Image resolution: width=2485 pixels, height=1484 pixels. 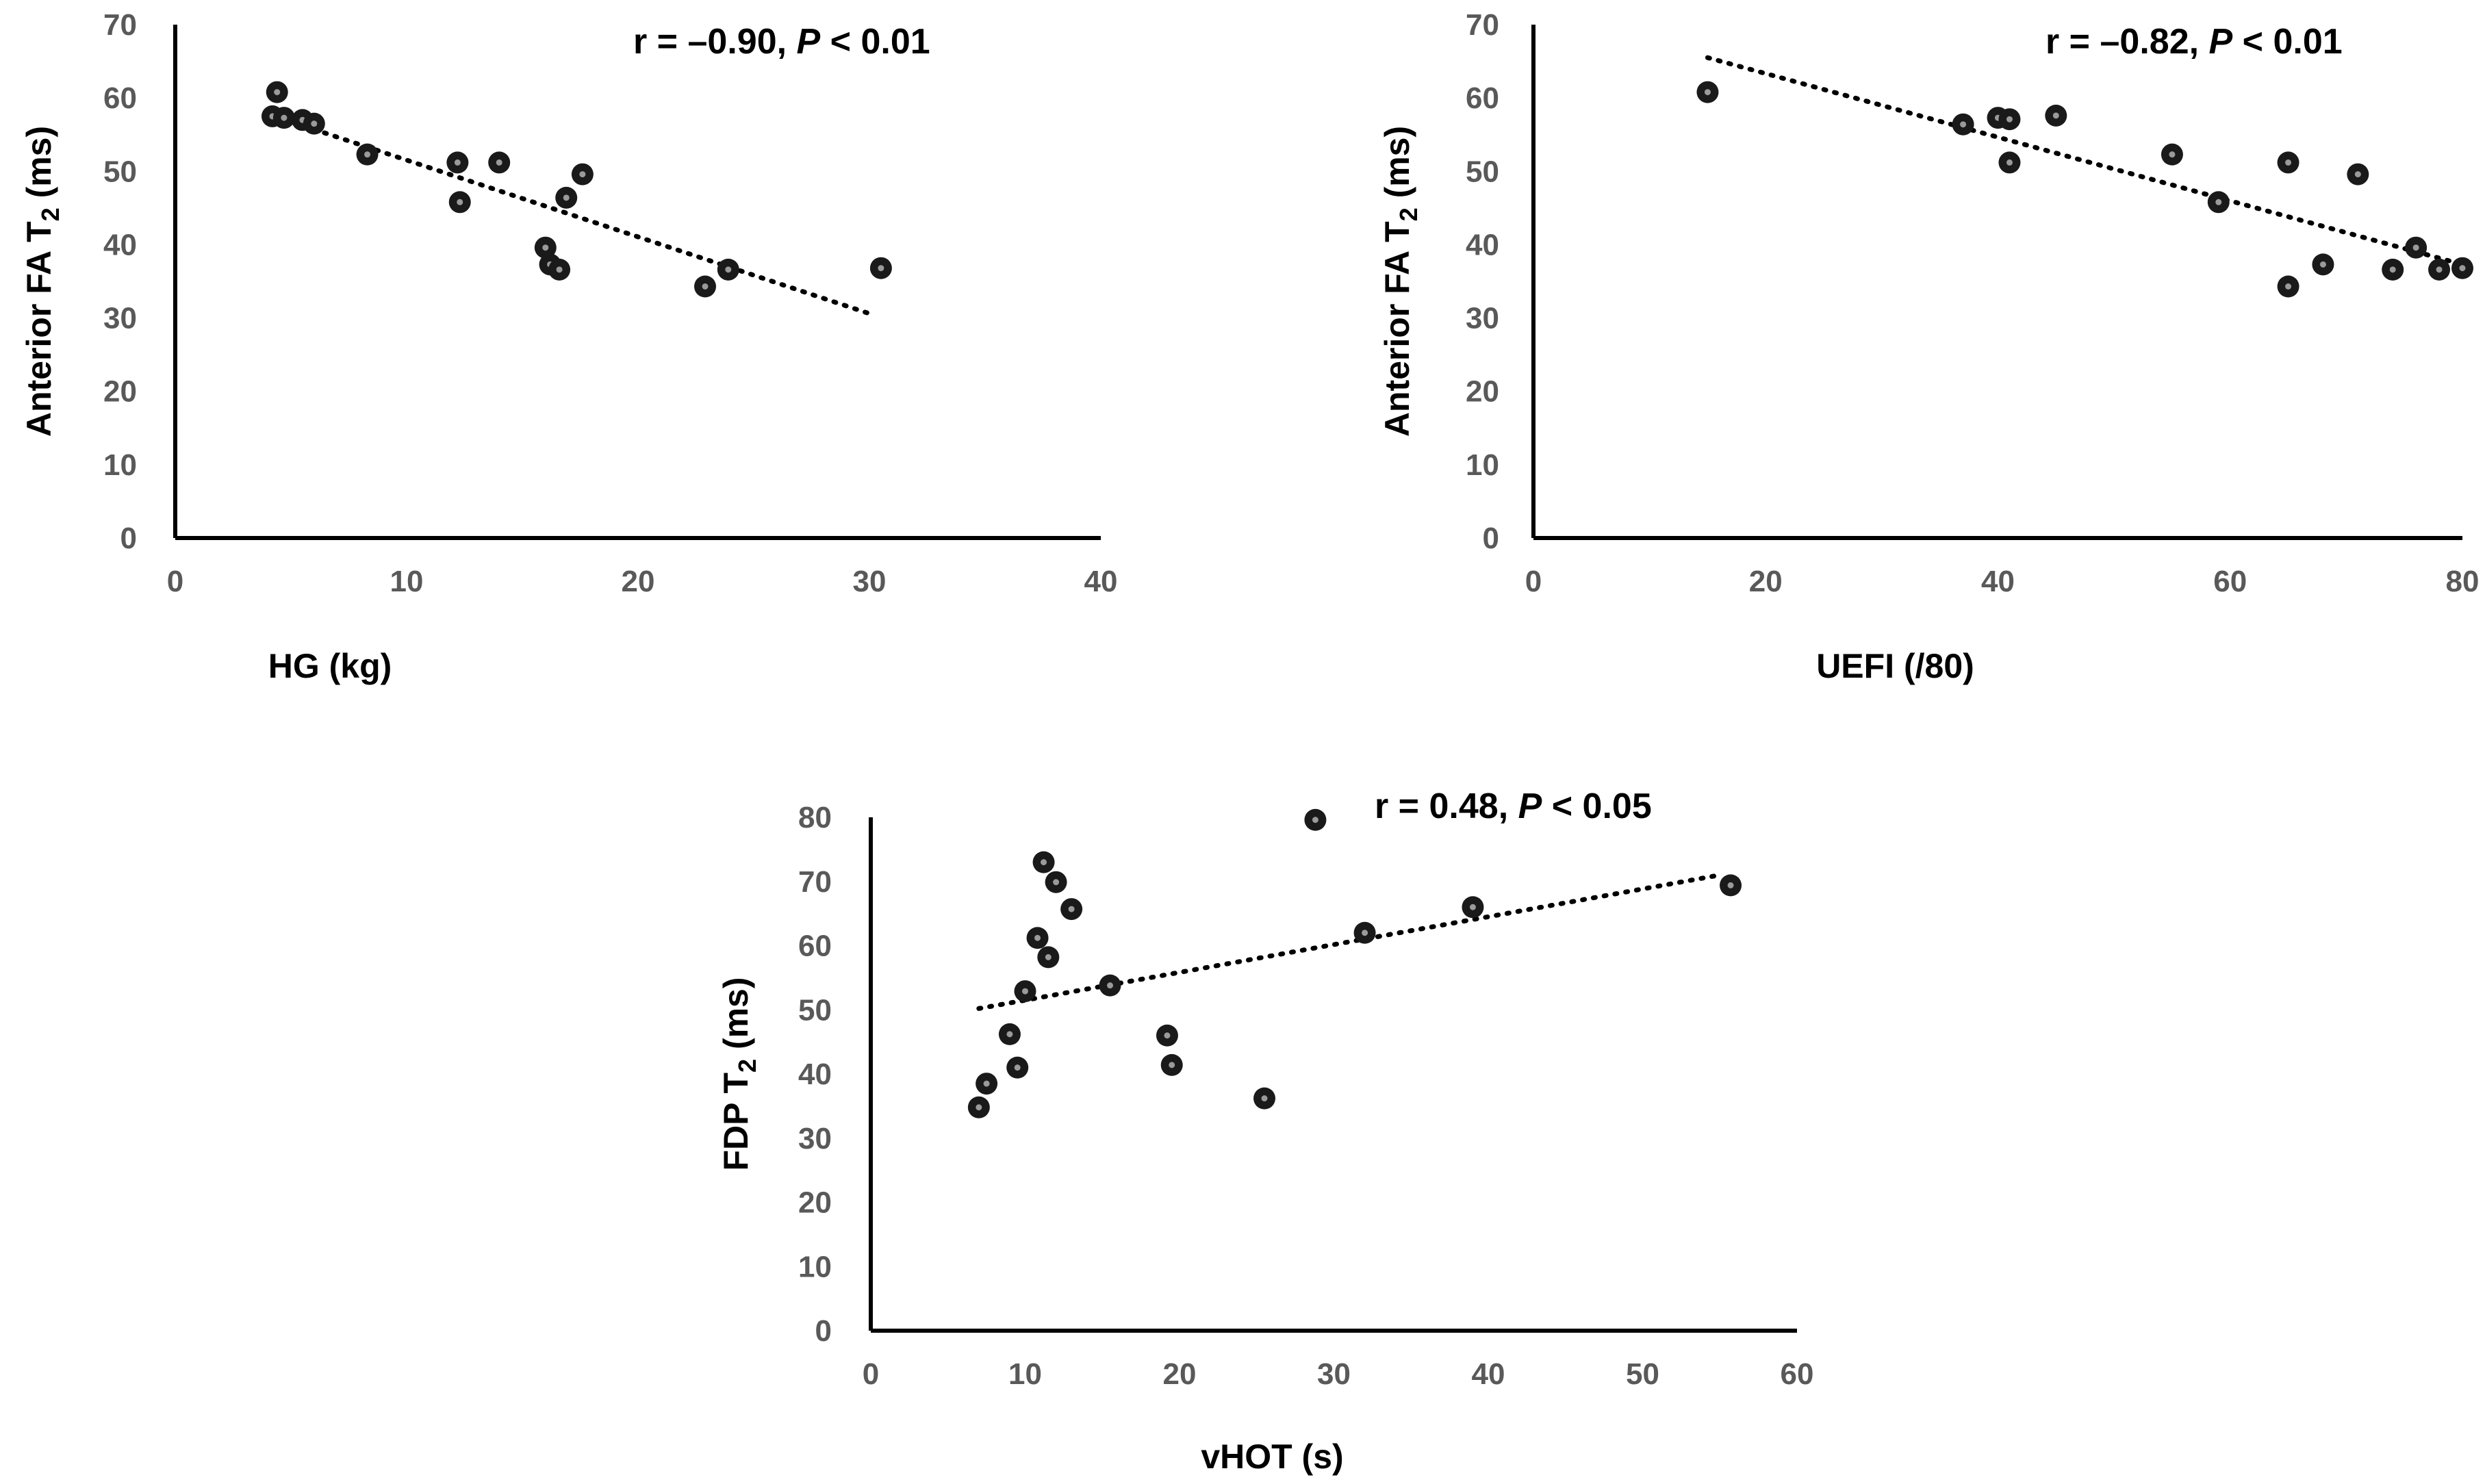 I want to click on y-tick-label: 80, so click(x=815, y=817).